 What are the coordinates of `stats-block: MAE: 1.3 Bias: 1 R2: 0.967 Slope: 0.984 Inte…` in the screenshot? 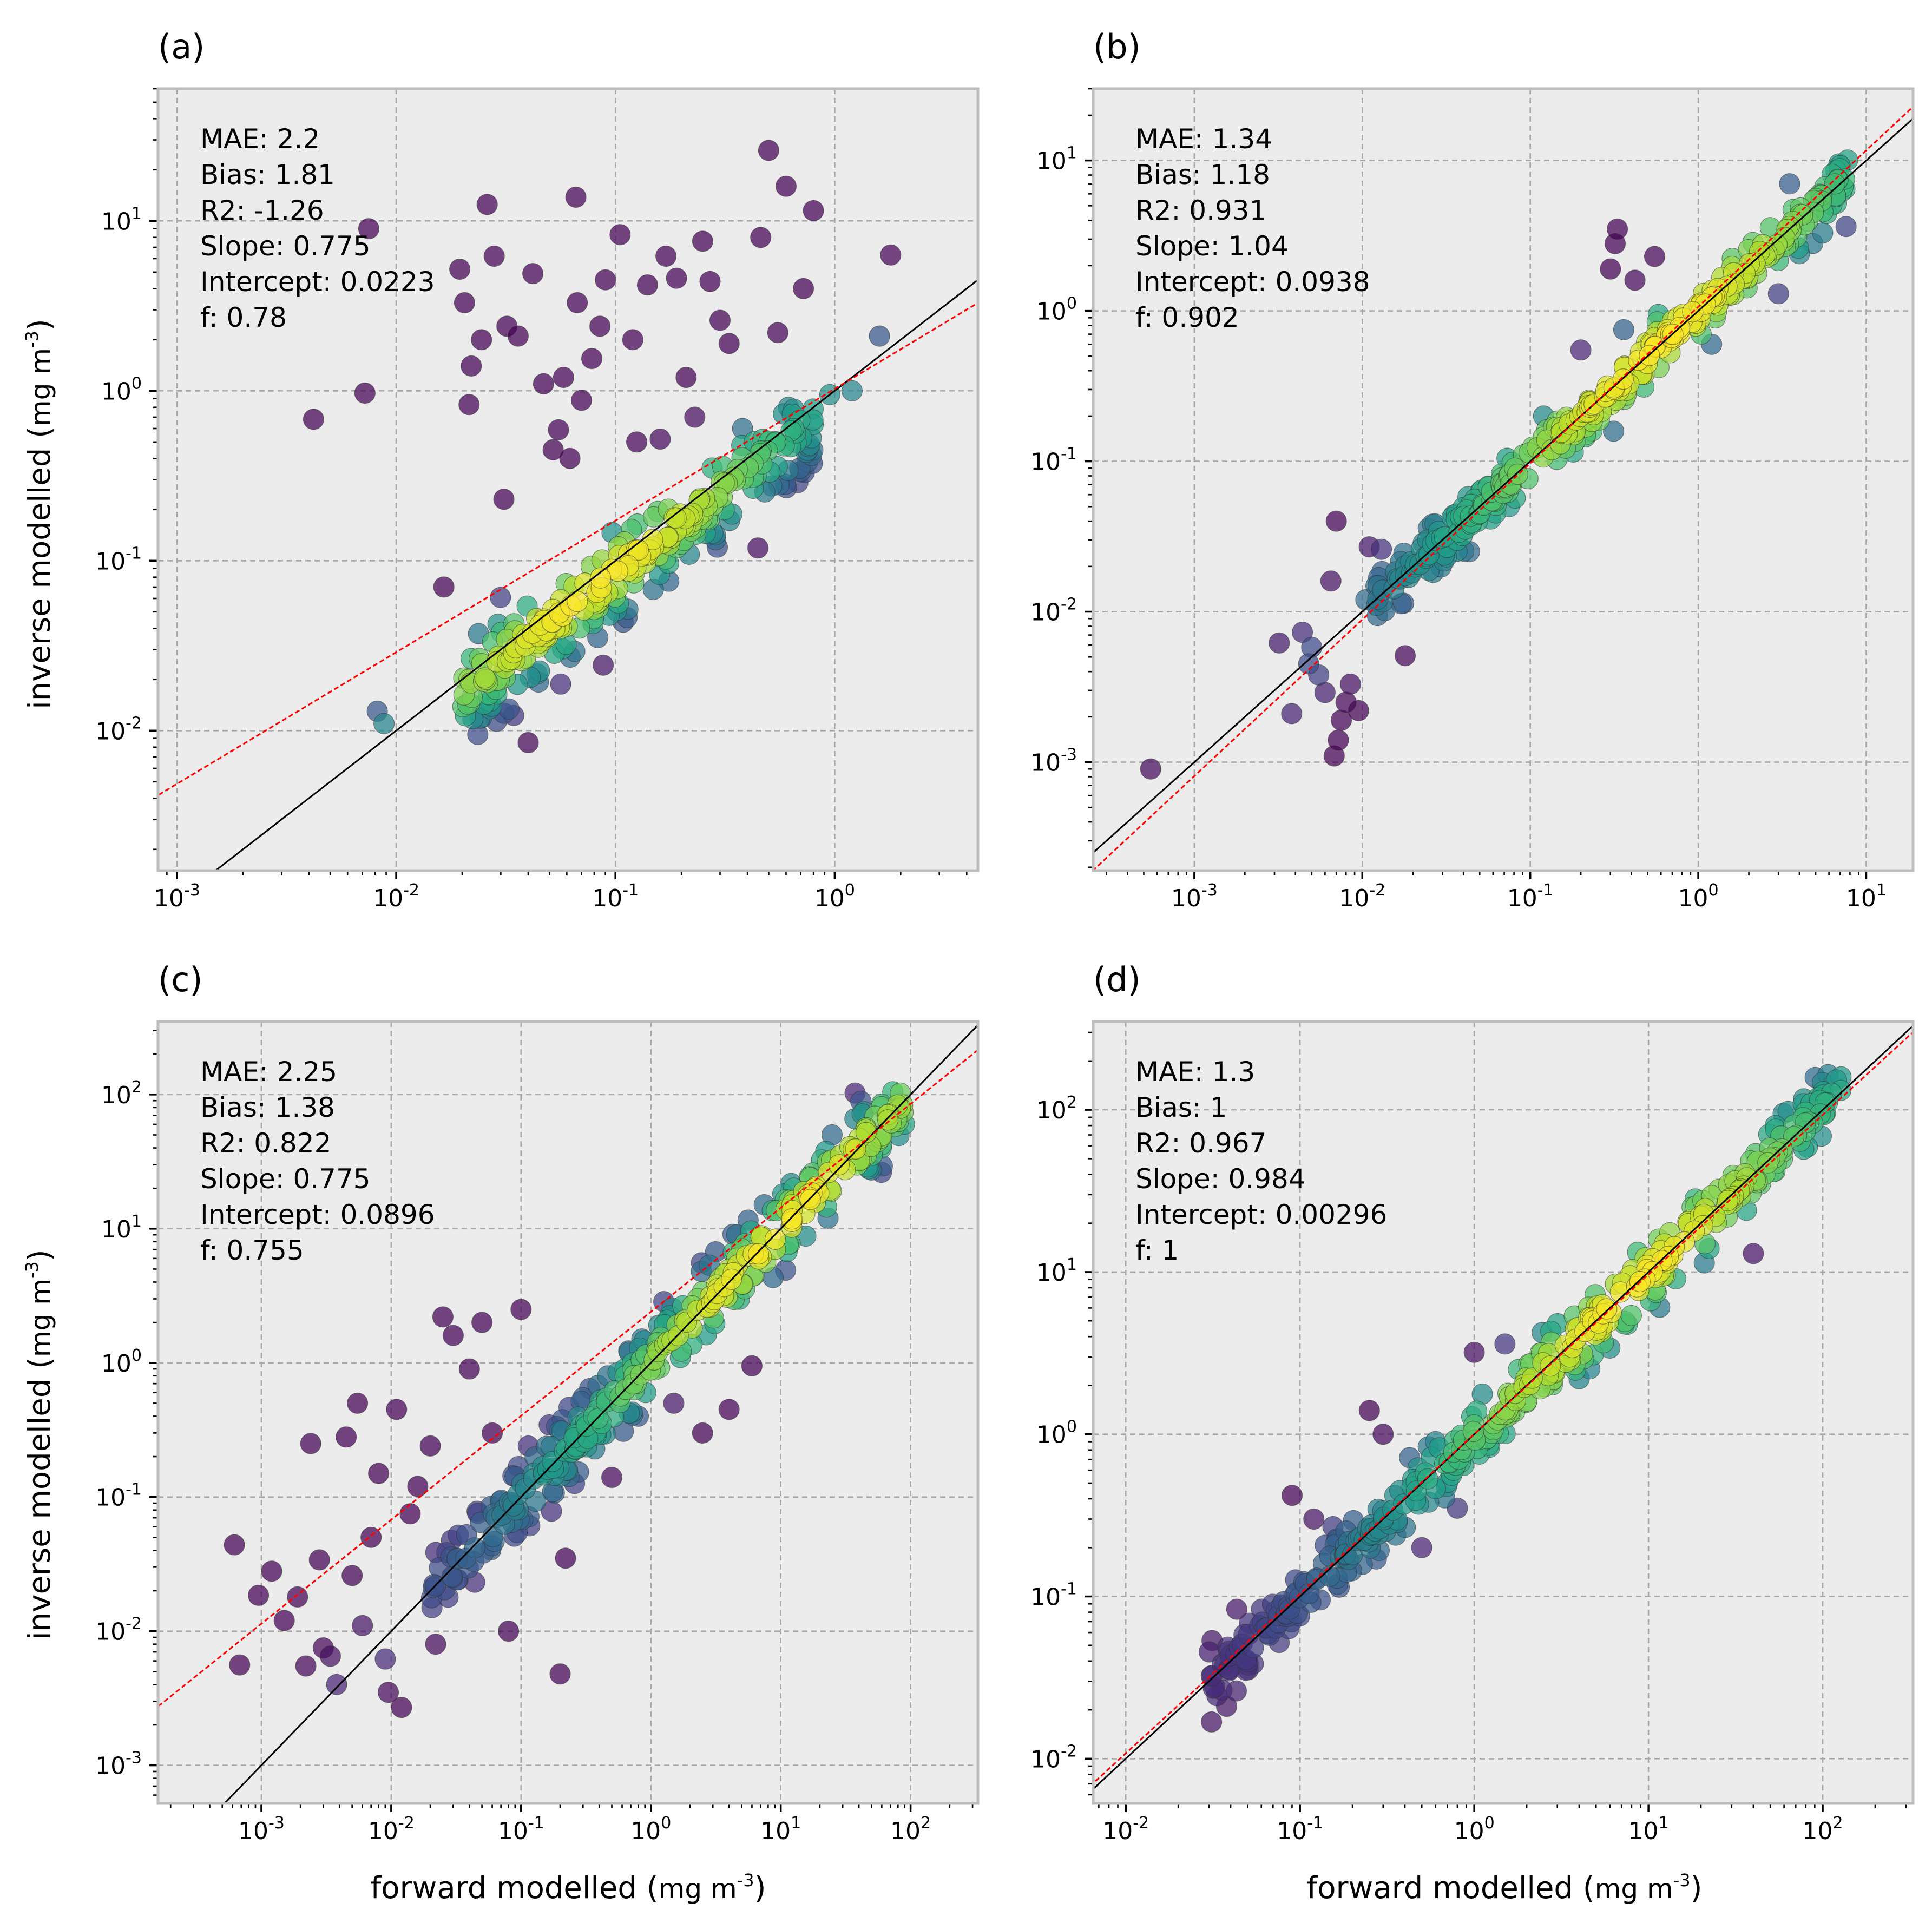 It's located at (1261, 1161).